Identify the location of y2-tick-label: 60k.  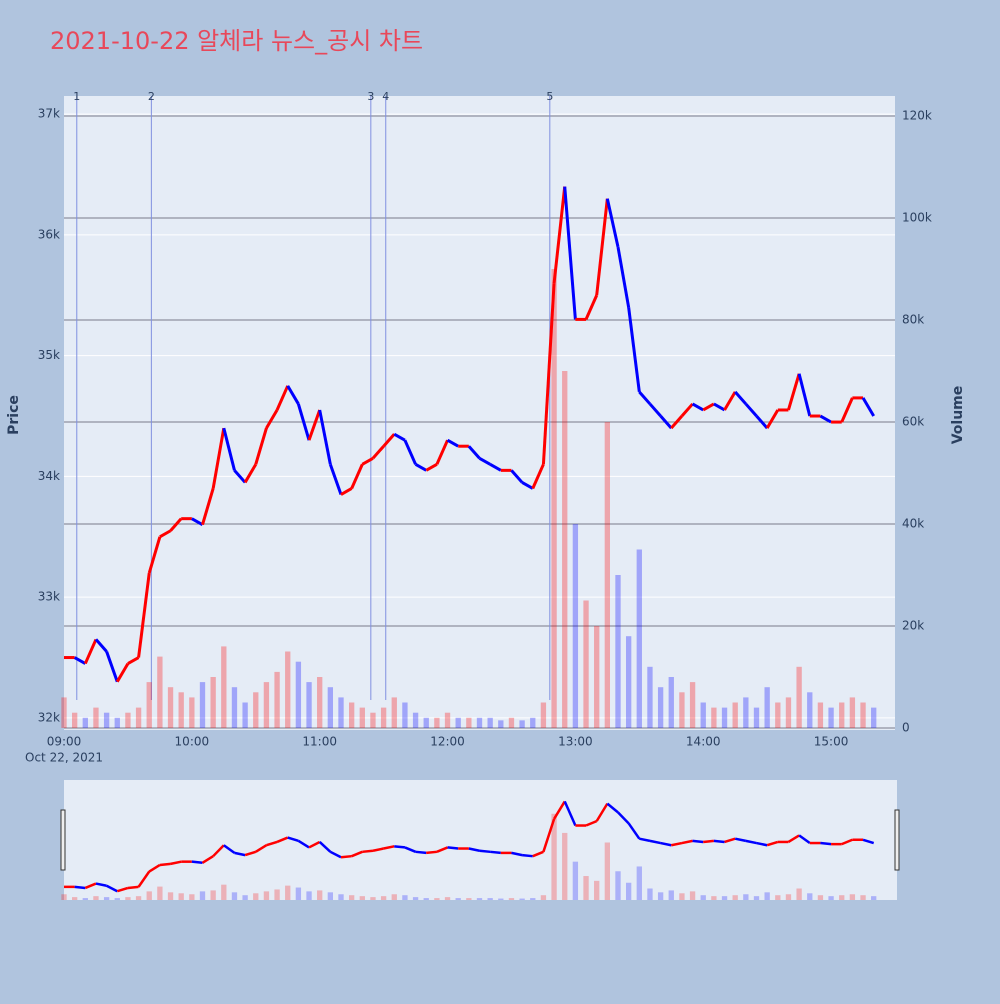
(913, 422).